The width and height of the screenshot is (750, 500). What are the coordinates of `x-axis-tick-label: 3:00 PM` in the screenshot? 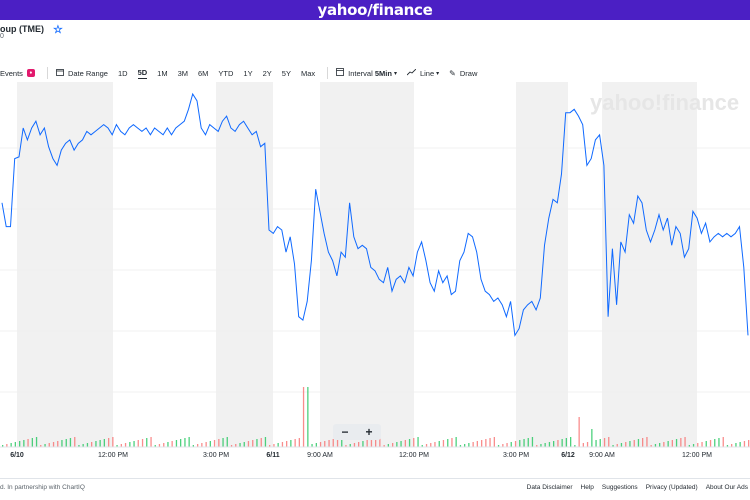 It's located at (516, 455).